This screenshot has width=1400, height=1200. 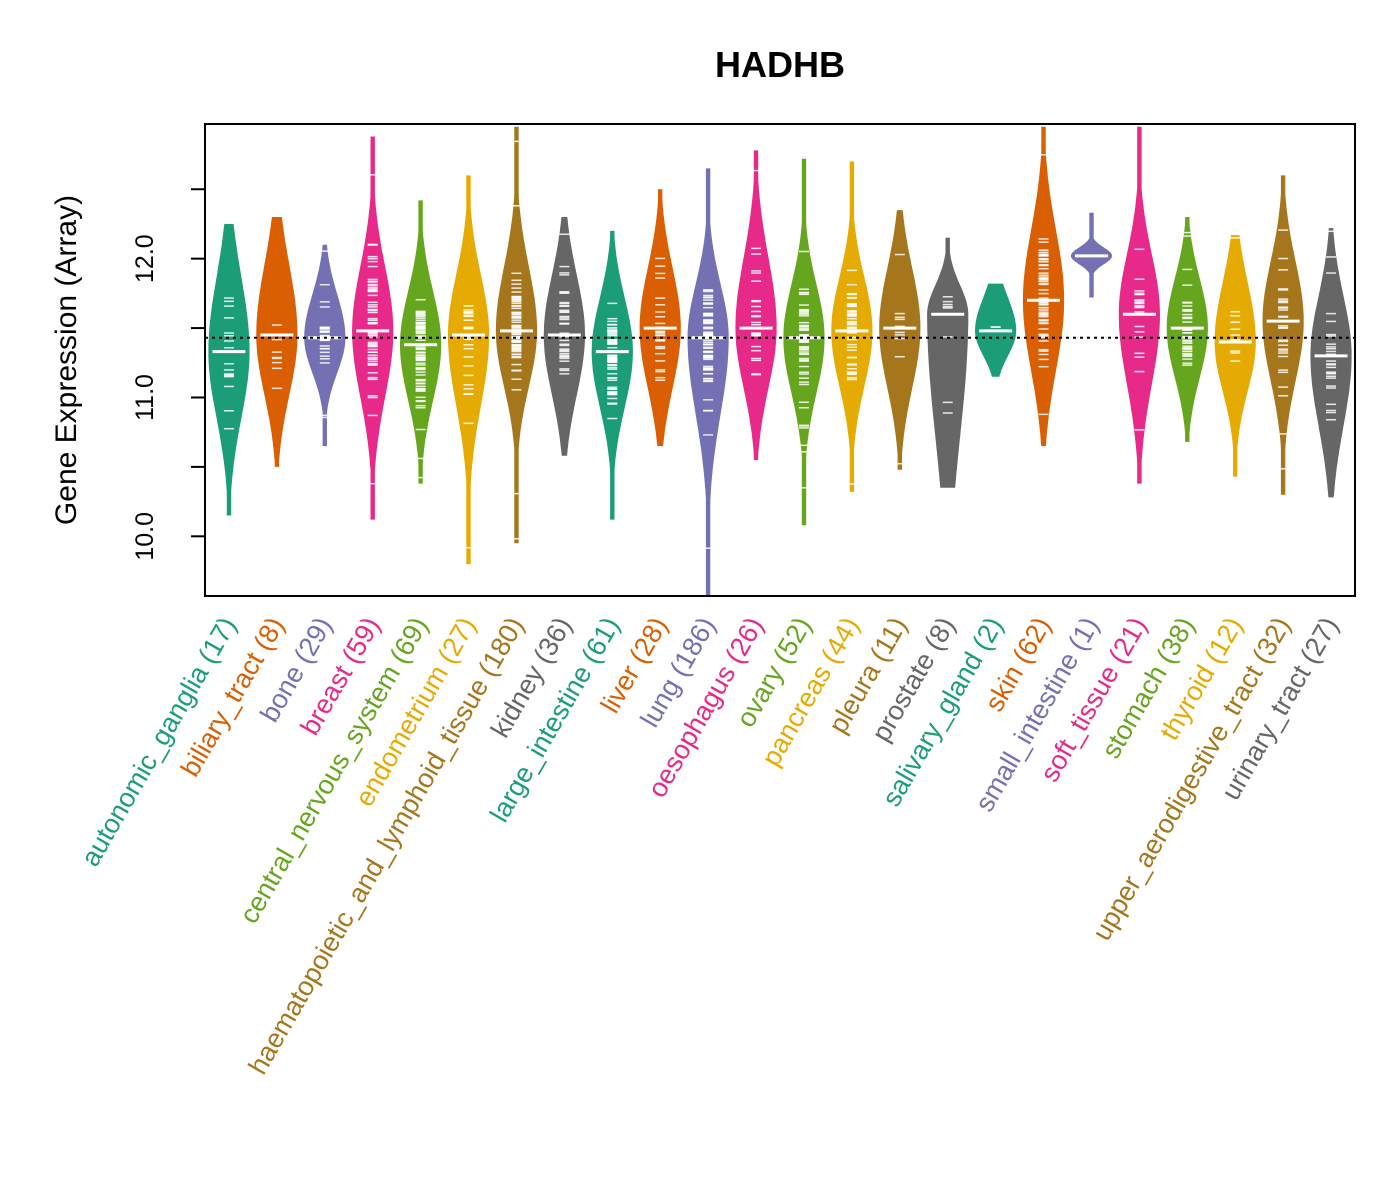 I want to click on y-tick-label: 11.0, so click(x=145, y=397).